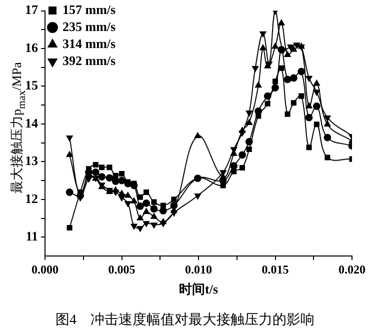 The width and height of the screenshot is (370, 334). I want to click on x-tick-label: 0.005, so click(122, 269).